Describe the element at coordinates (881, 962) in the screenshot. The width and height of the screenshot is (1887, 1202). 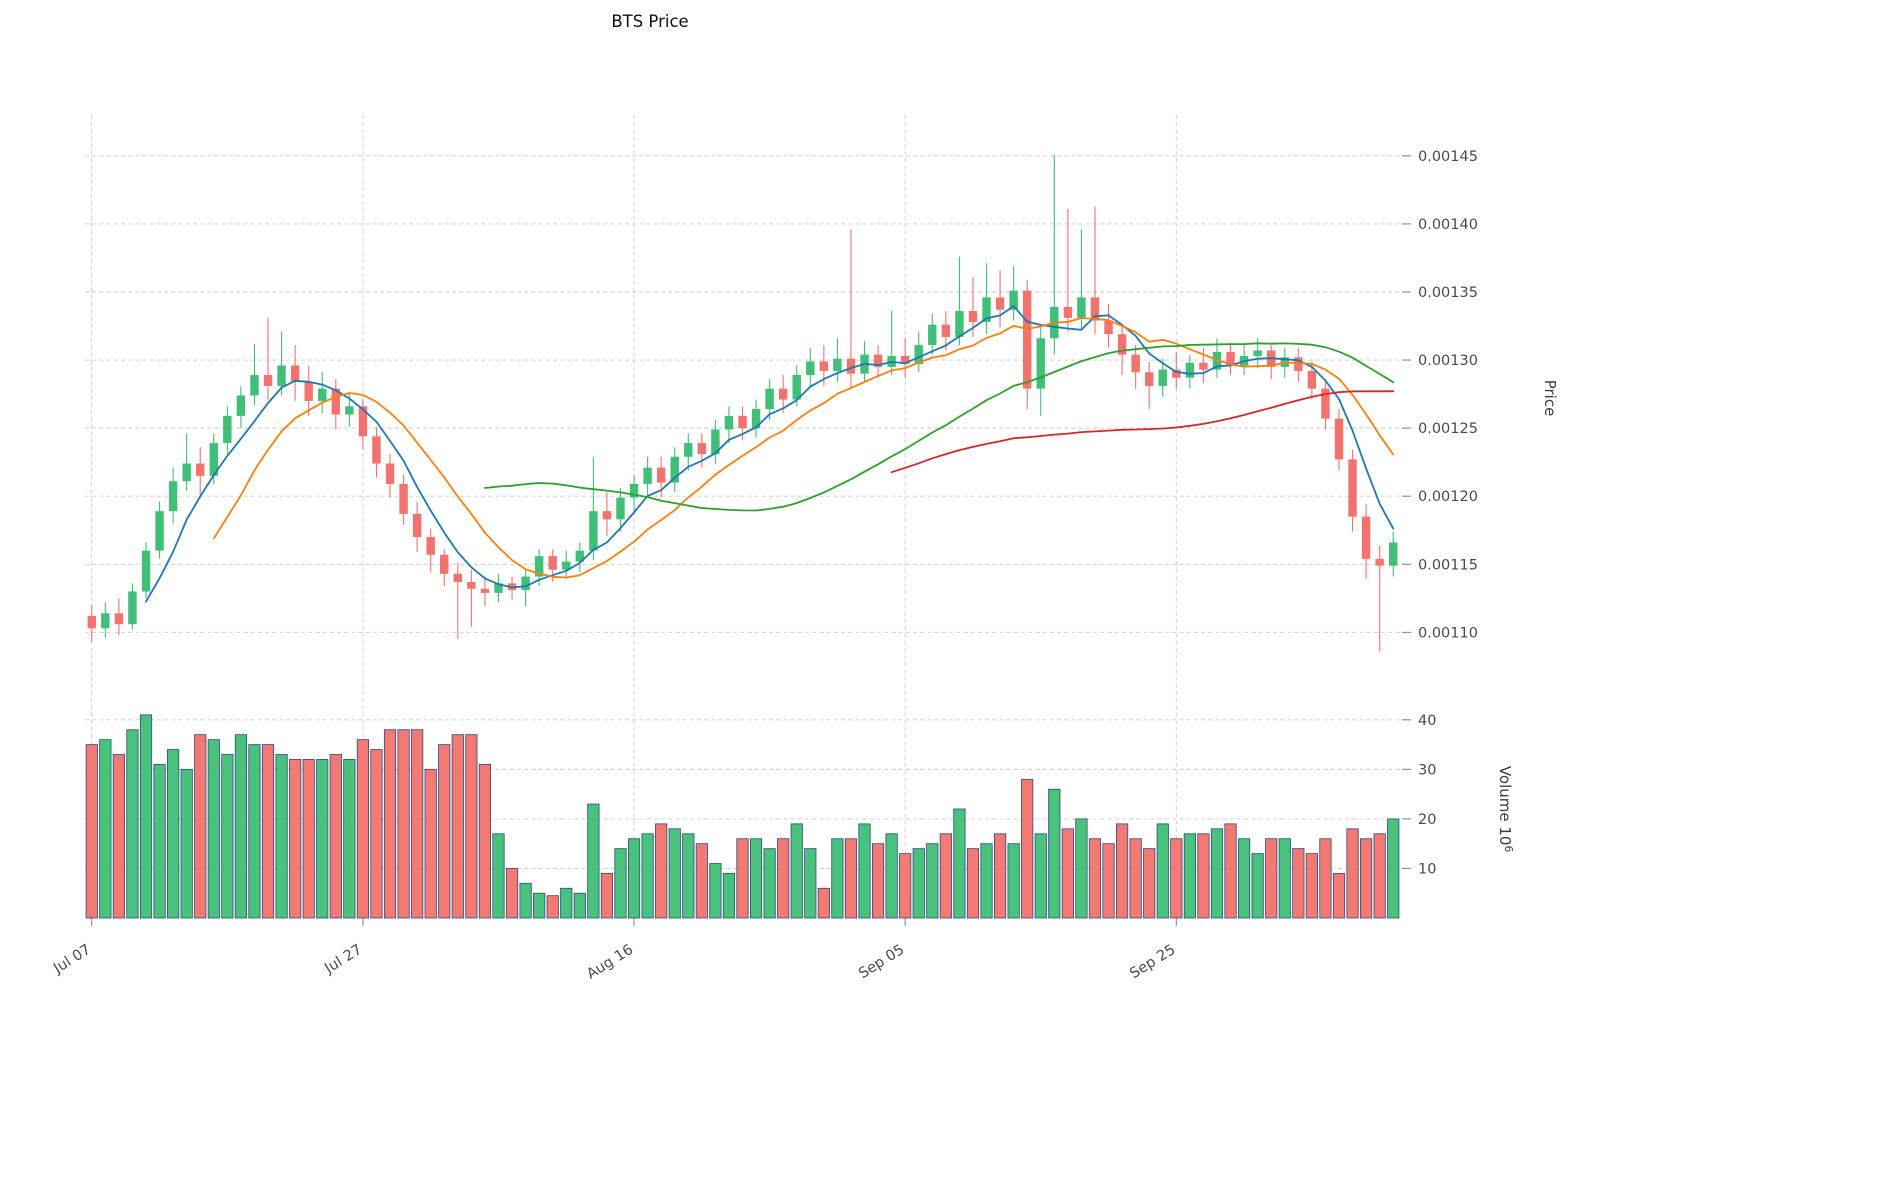
I see `date-tick-label: Sep 05` at that location.